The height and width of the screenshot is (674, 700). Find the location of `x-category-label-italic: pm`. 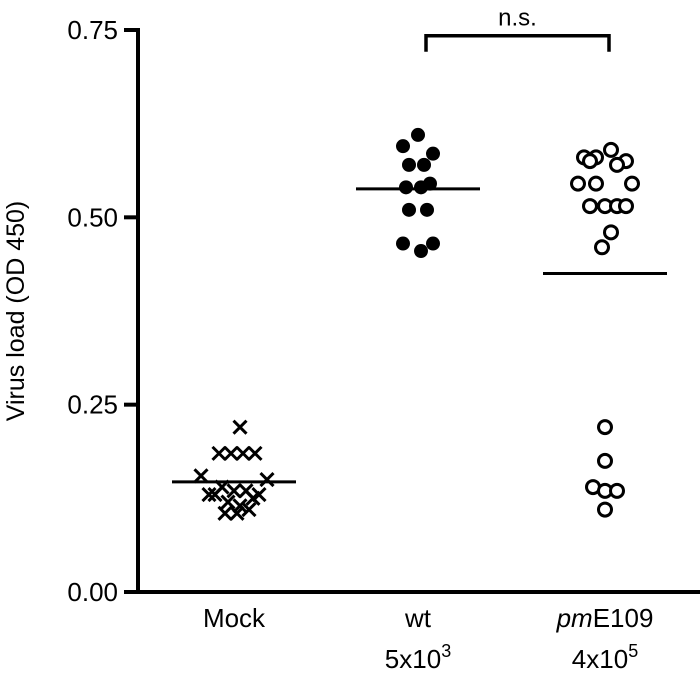

x-category-label-italic: pm is located at coordinates (574, 618).